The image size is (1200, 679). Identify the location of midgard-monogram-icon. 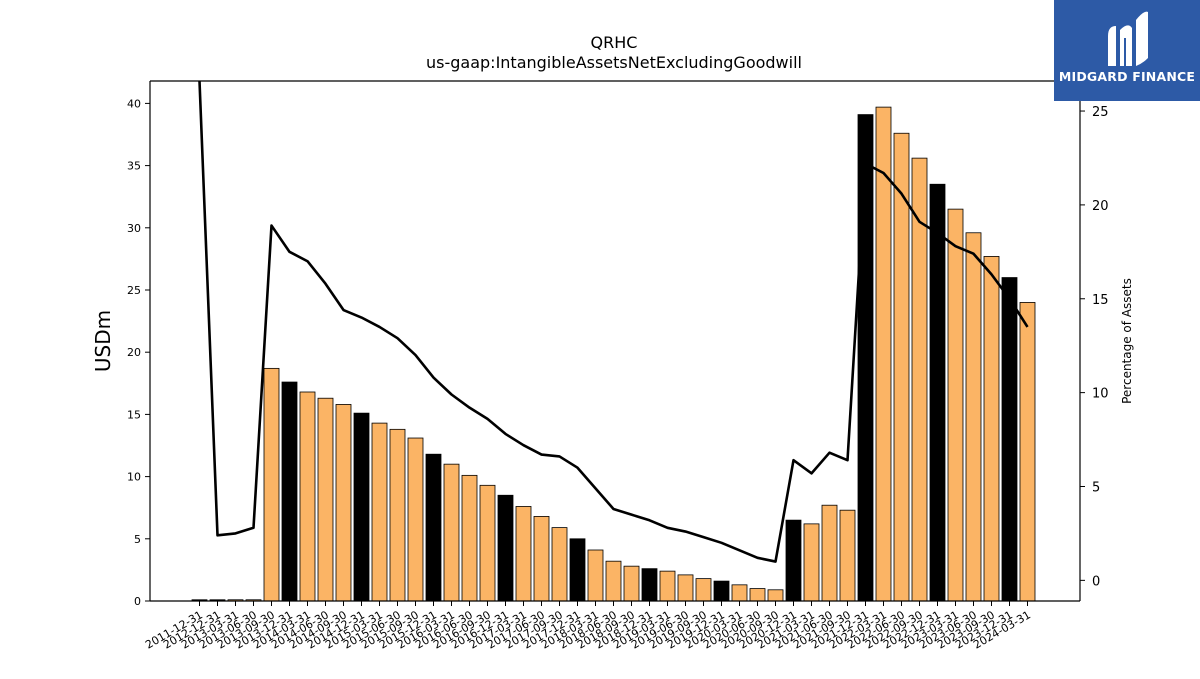
(1128, 38).